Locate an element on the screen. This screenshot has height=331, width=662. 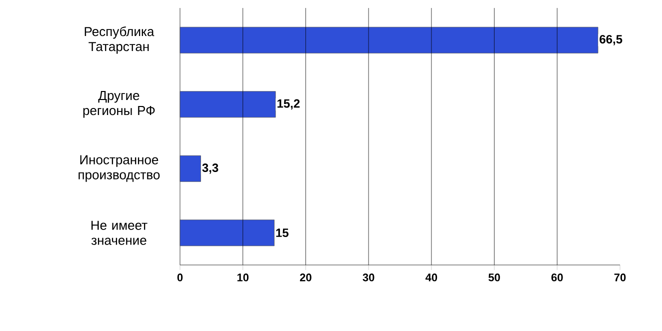
y-tick-label: Другие регионы РФ is located at coordinates (119, 104).